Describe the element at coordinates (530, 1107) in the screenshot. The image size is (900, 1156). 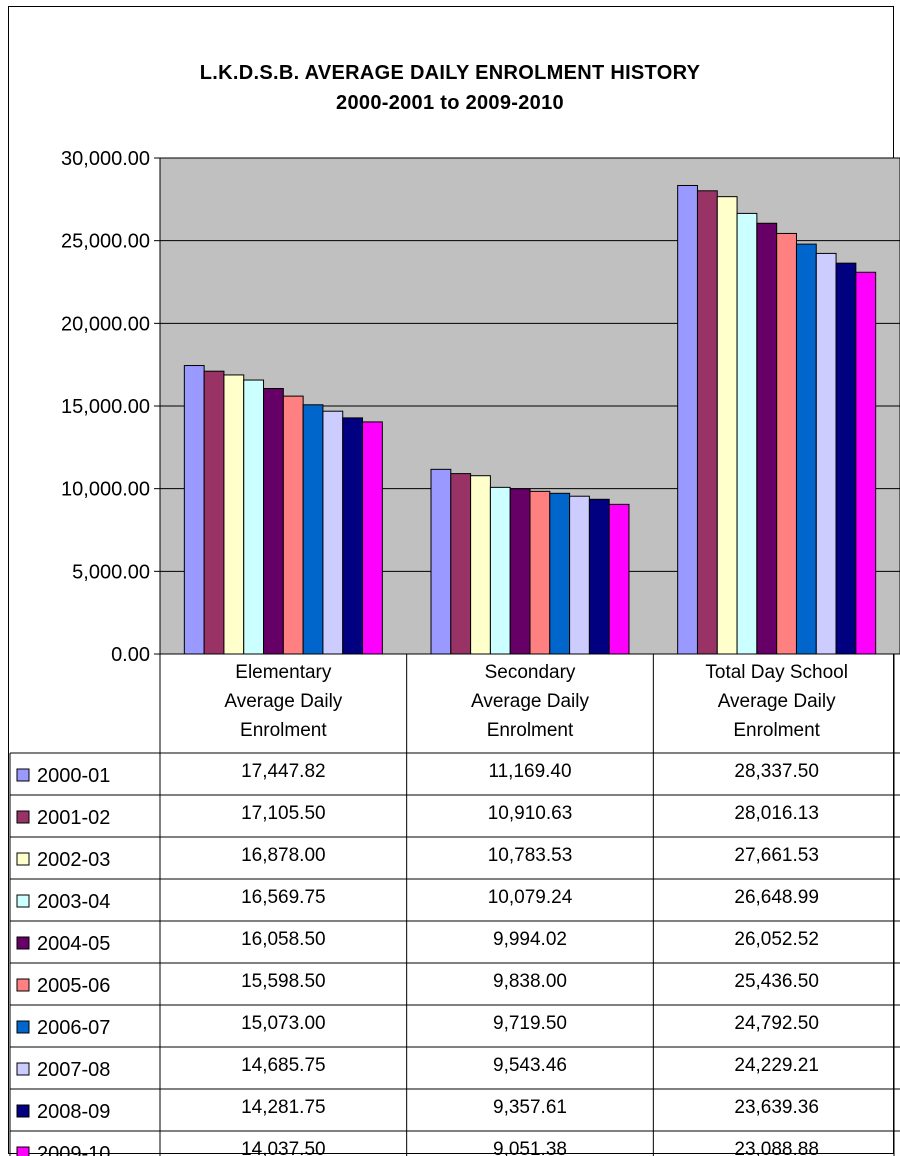
I see `data-label: 9,357.61` at that location.